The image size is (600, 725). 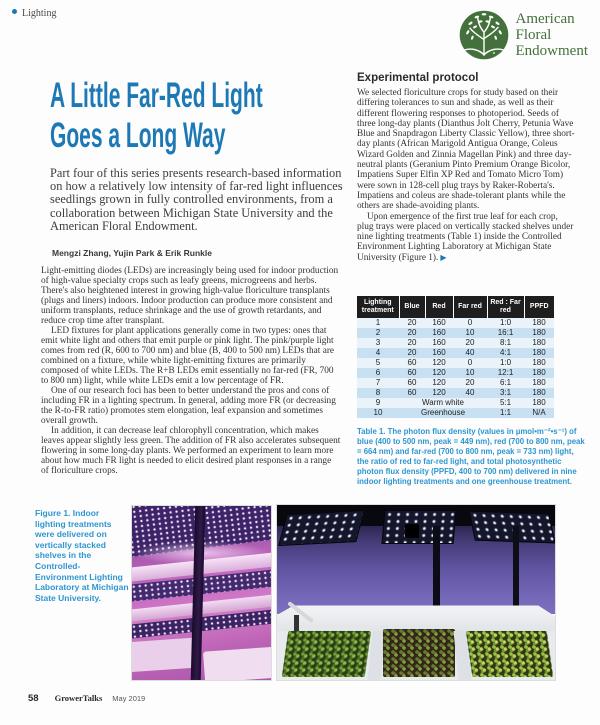 What do you see at coordinates (378, 373) in the screenshot?
I see `table-cell: 6` at bounding box center [378, 373].